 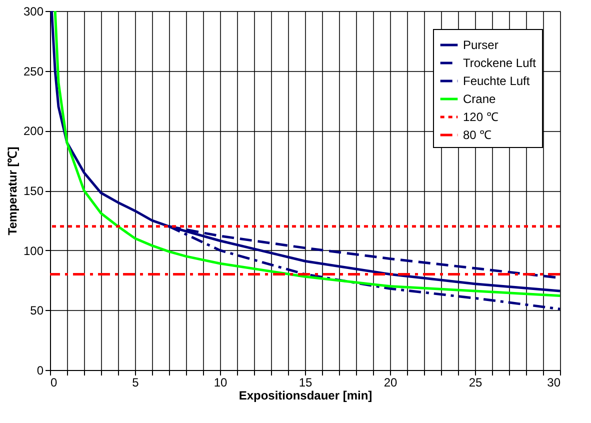 I want to click on y-tick-label: 100, so click(x=33, y=251).